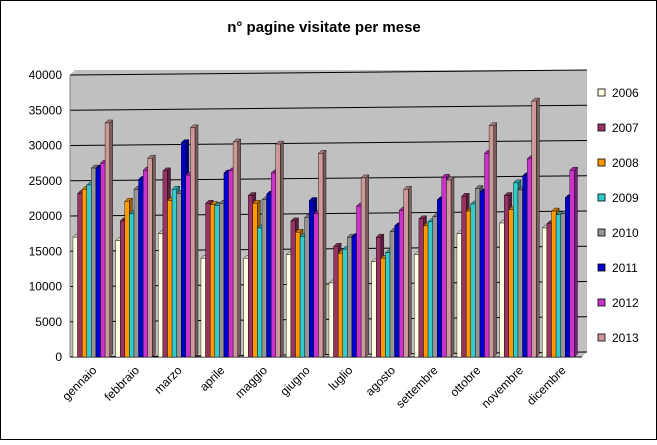 The width and height of the screenshot is (657, 445). What do you see at coordinates (46, 216) in the screenshot?
I see `y-tick-label: 20000` at bounding box center [46, 216].